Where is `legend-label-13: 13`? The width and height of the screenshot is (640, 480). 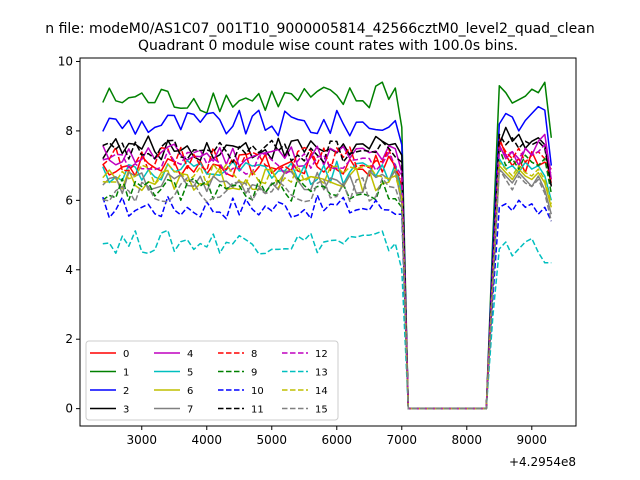
legend-label-13: 13 is located at coordinates (321, 373).